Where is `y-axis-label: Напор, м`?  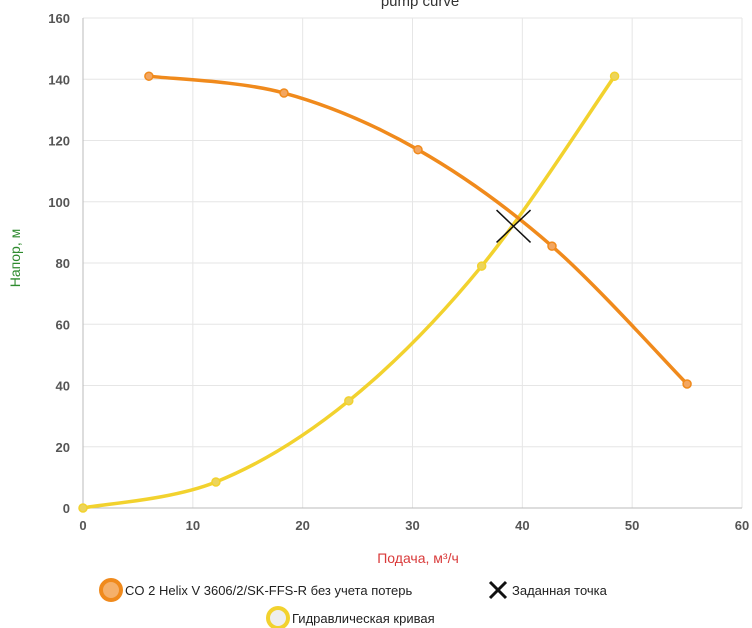 y-axis-label: Напор, м is located at coordinates (15, 258).